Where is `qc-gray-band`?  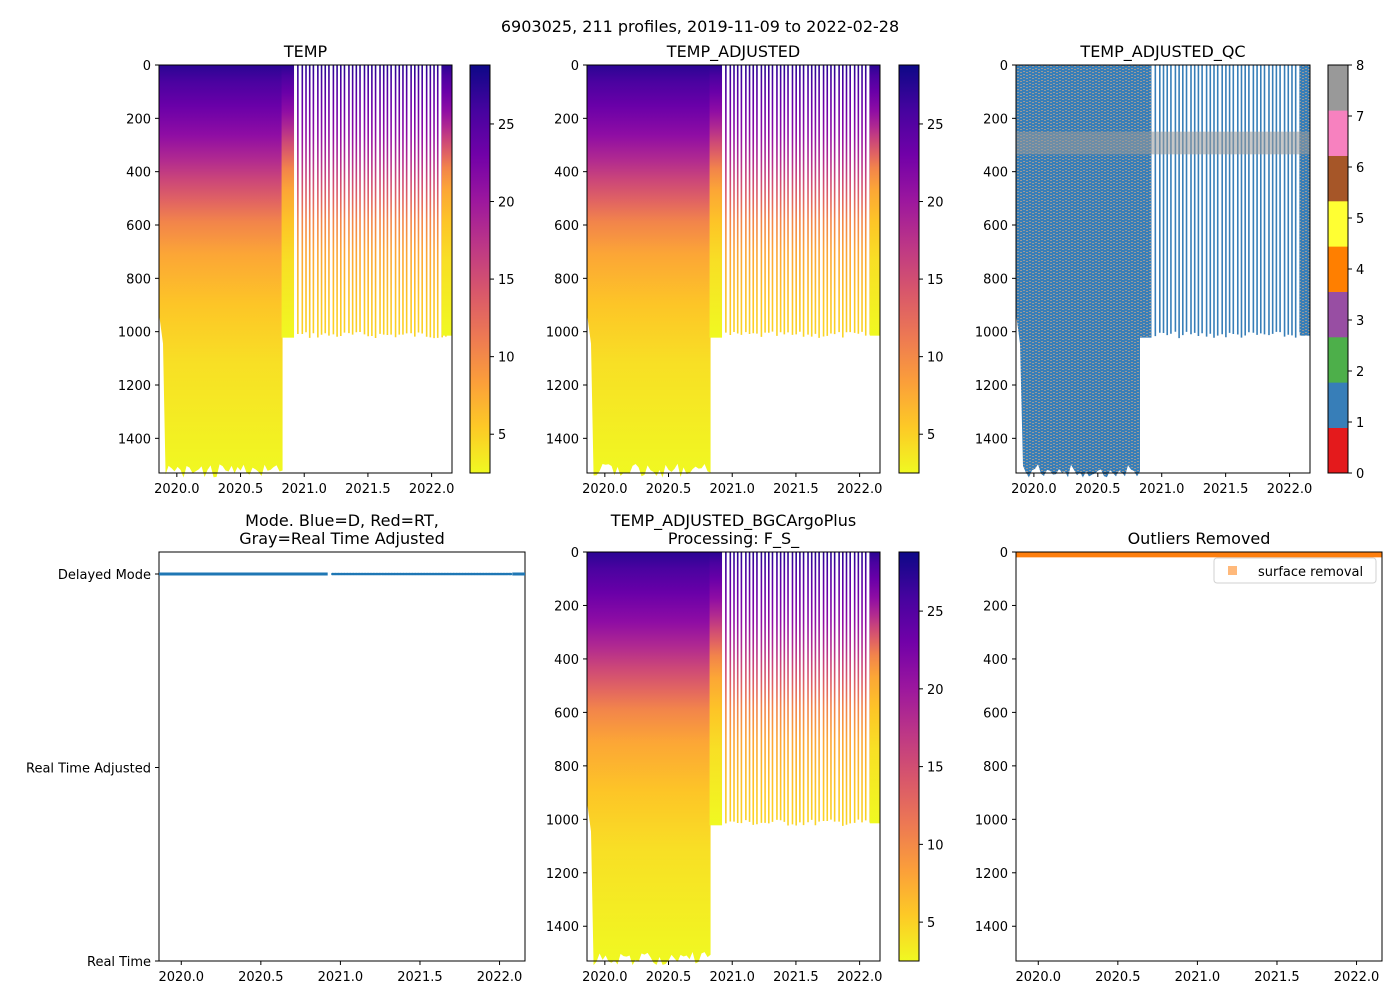 qc-gray-band is located at coordinates (1163, 143).